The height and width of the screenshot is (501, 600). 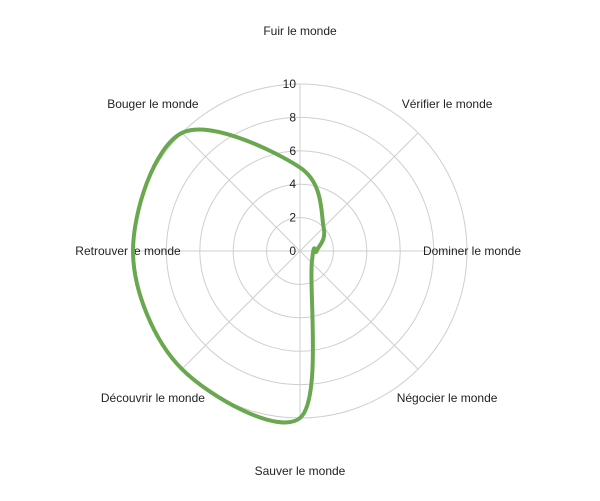 What do you see at coordinates (447, 104) in the screenshot?
I see `axis-label: Vérifier le monde` at bounding box center [447, 104].